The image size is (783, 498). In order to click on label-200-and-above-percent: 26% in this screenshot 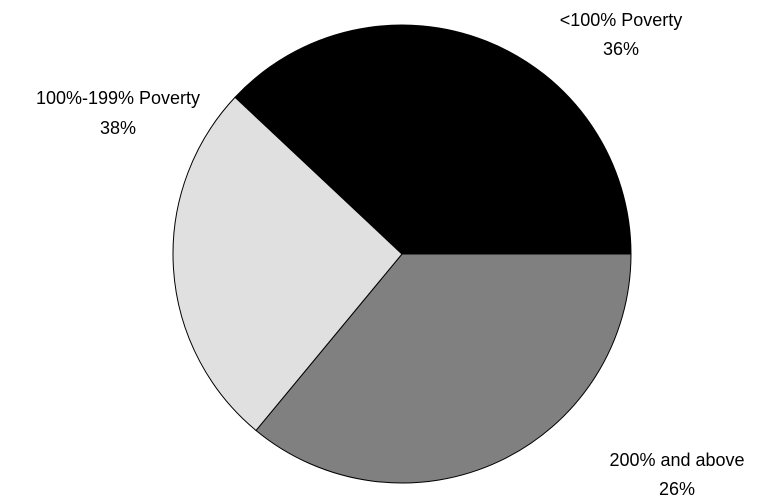, I will do `click(677, 488)`.